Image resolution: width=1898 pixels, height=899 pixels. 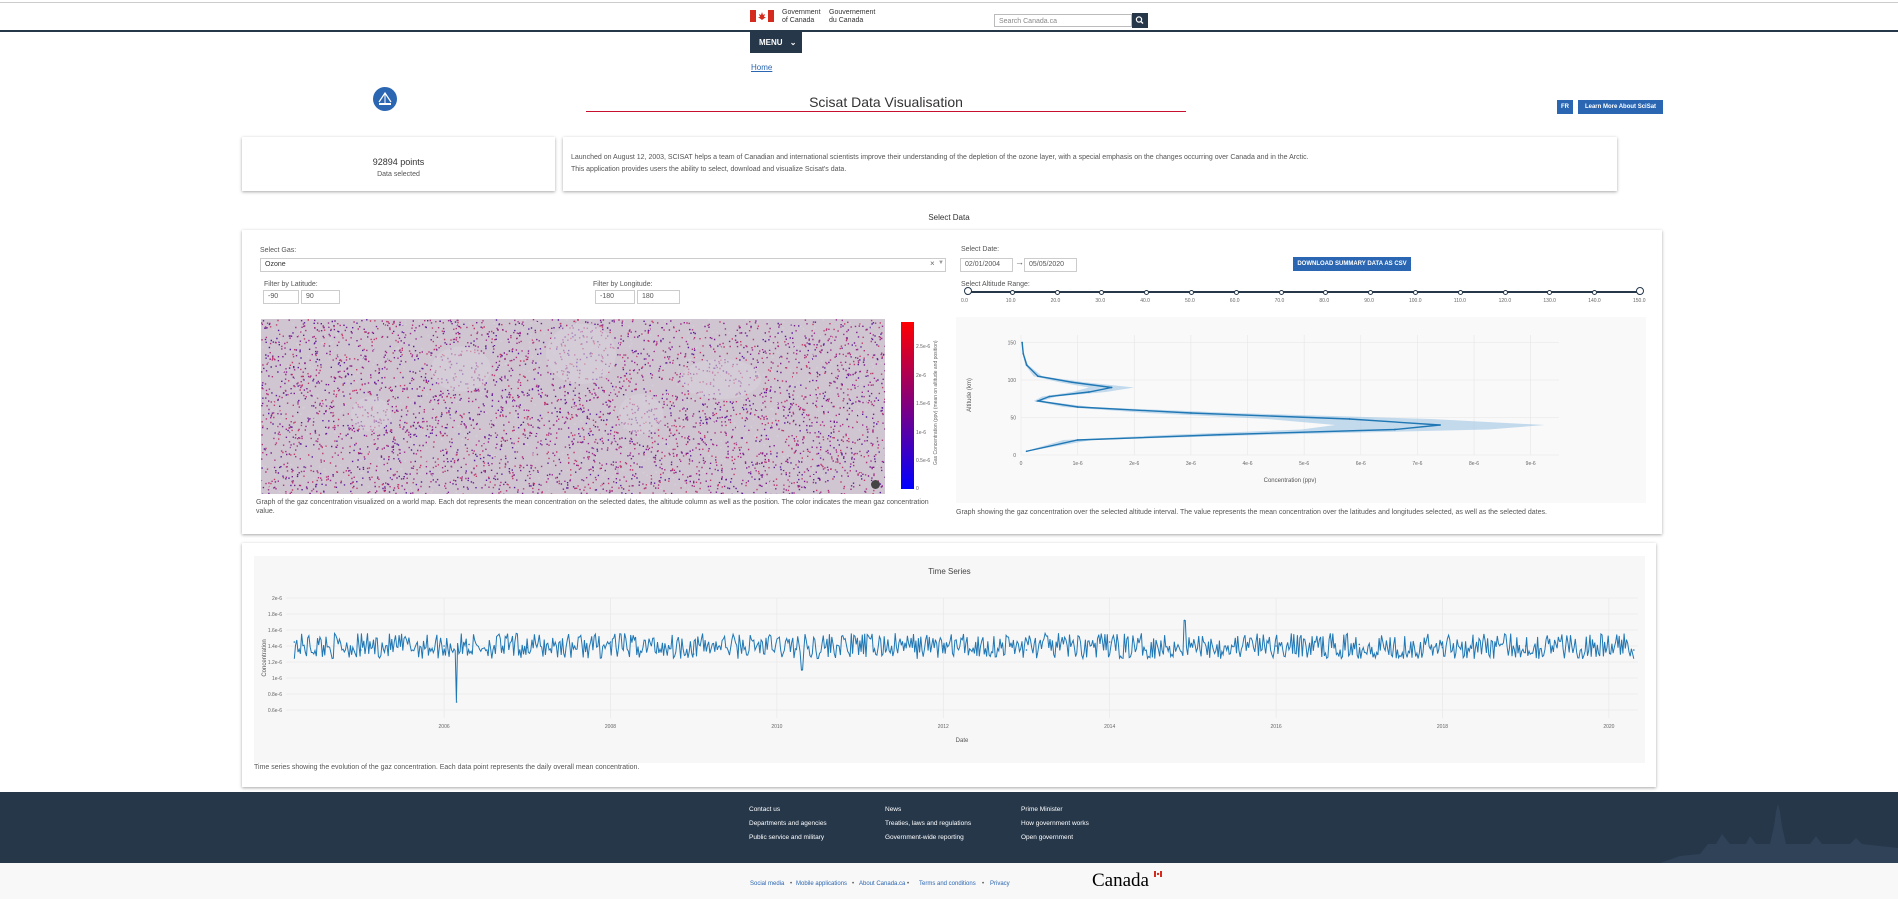 I want to click on goc-french-line1: Gouvernement, so click(x=852, y=12).